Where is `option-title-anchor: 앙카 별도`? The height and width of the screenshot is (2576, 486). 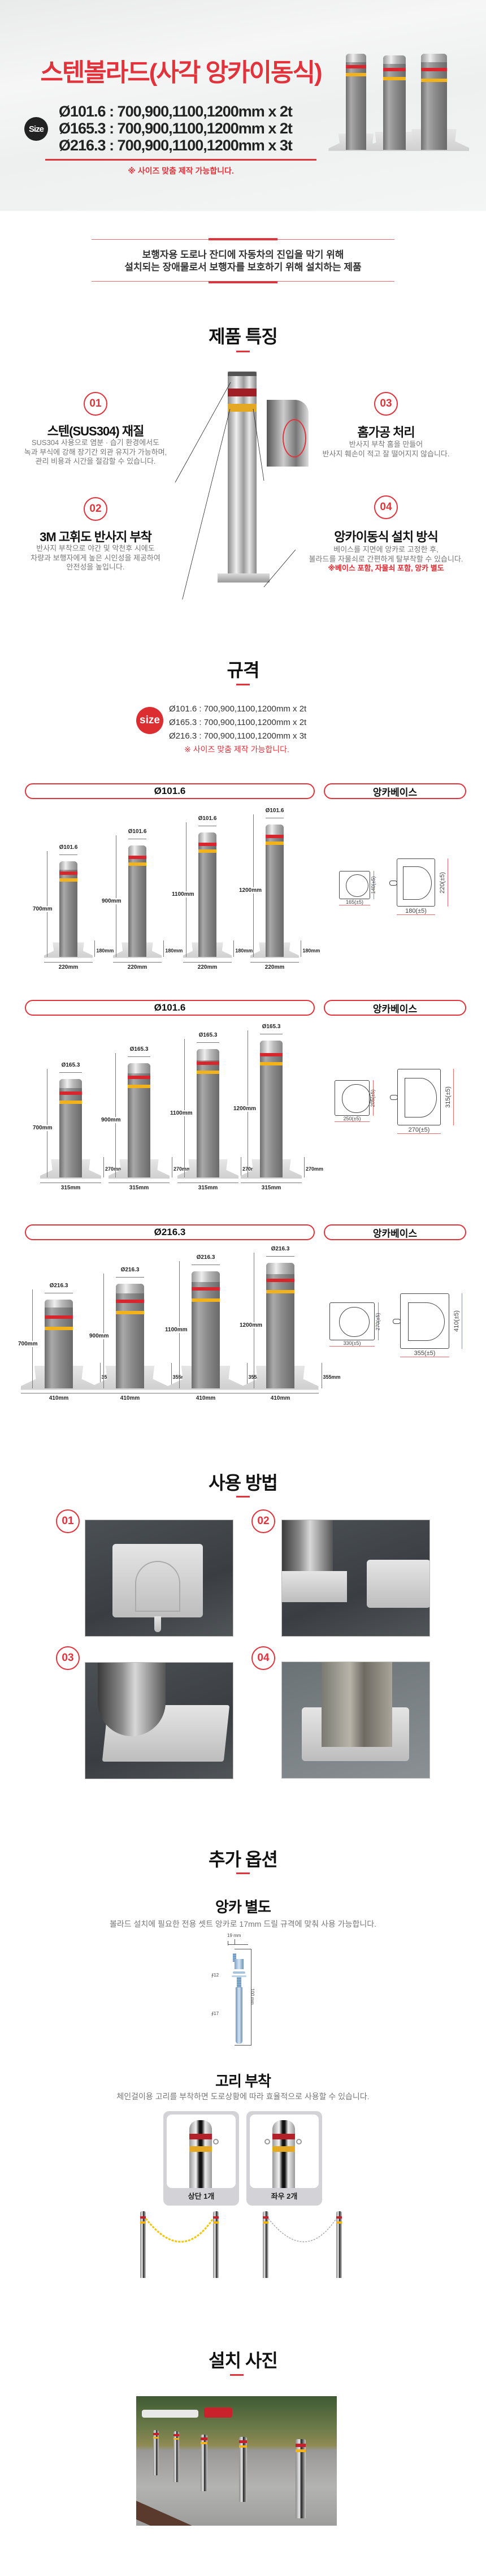 option-title-anchor: 앙카 별도 is located at coordinates (243, 1907).